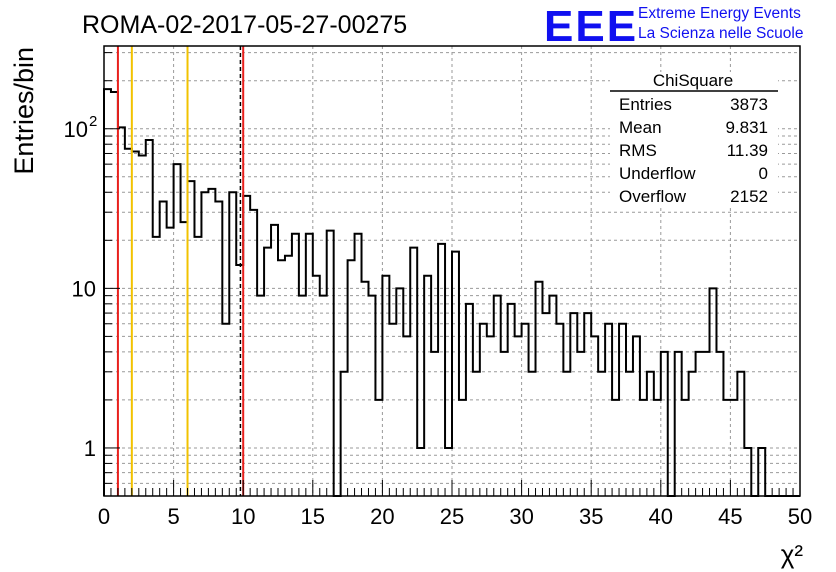 The image size is (836, 572). What do you see at coordinates (749, 196) in the screenshot?
I see `stats-row-value: 2152` at bounding box center [749, 196].